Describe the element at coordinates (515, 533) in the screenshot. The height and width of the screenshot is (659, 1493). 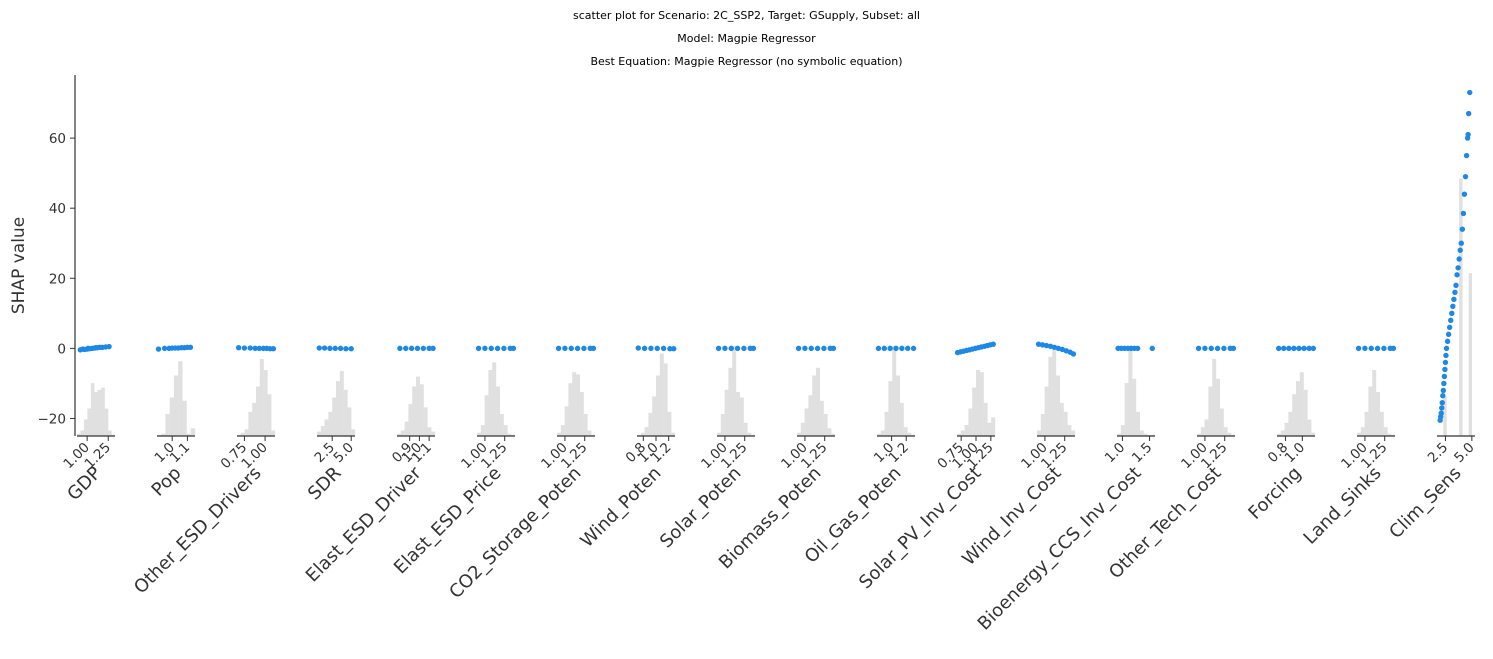
I see `feature-label: CO2_Storage_Poten` at that location.